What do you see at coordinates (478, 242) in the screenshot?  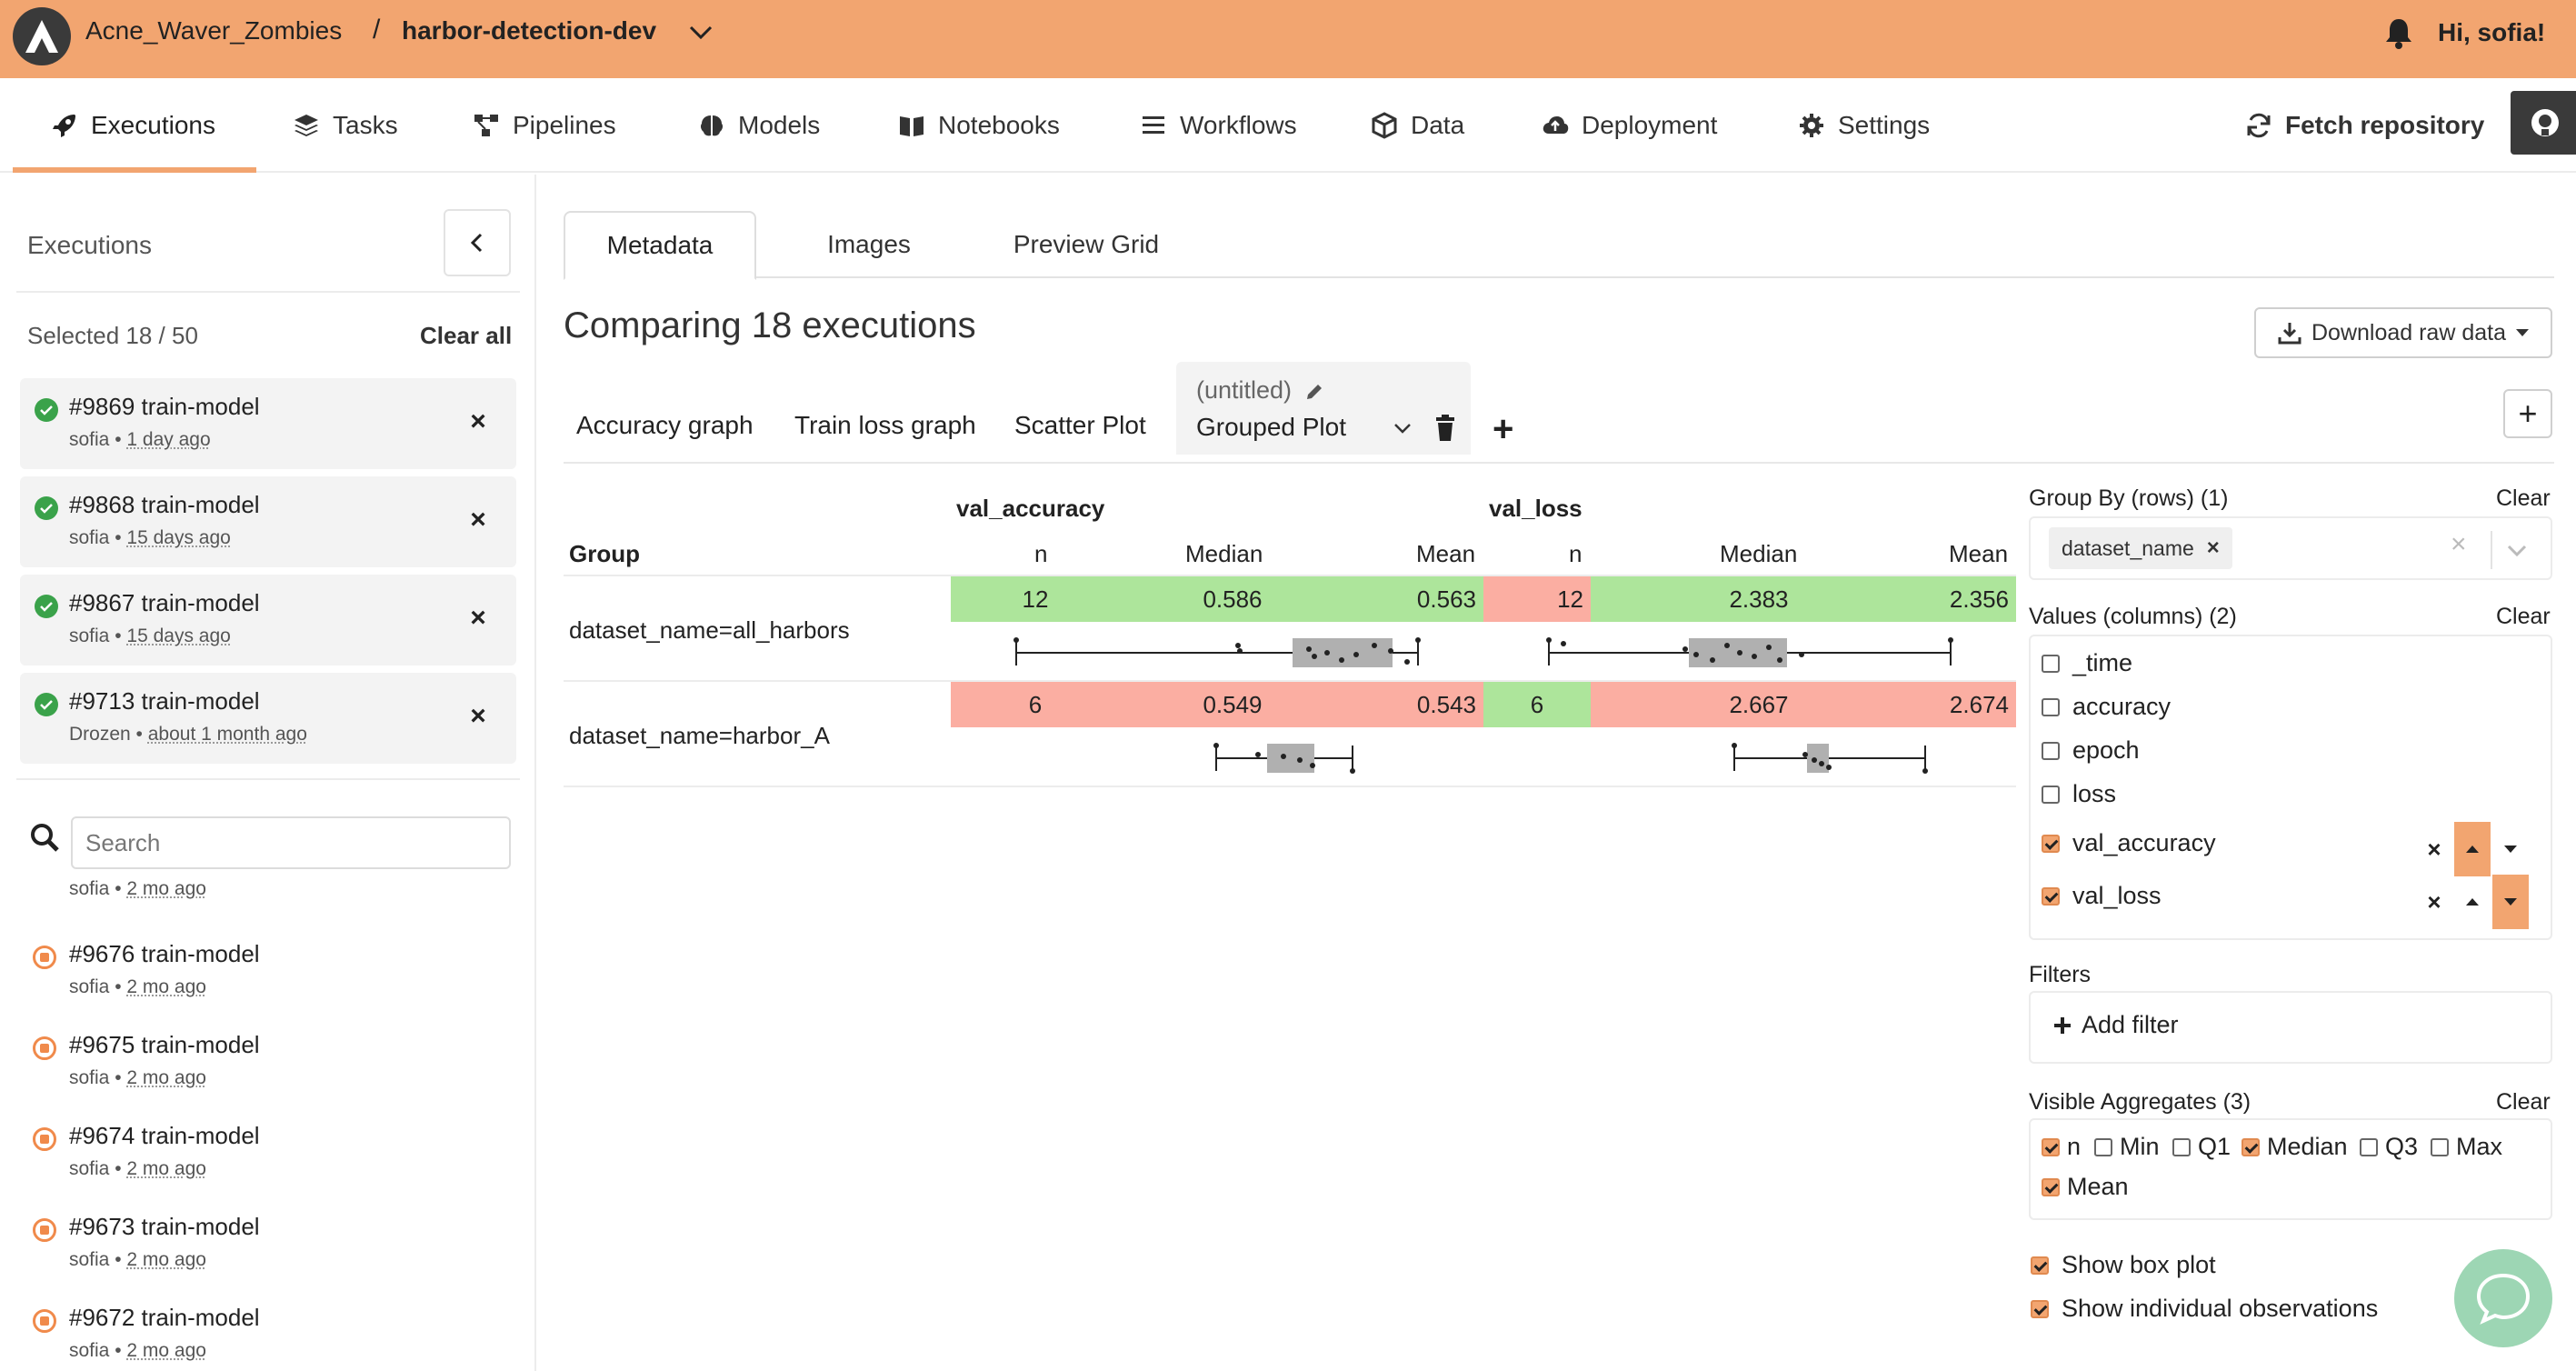 I see `collapse-sidebar-button` at bounding box center [478, 242].